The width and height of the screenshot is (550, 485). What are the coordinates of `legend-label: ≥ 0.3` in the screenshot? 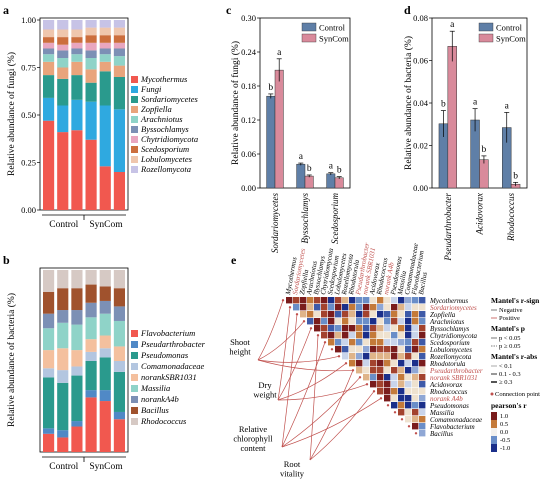 It's located at (505, 382).